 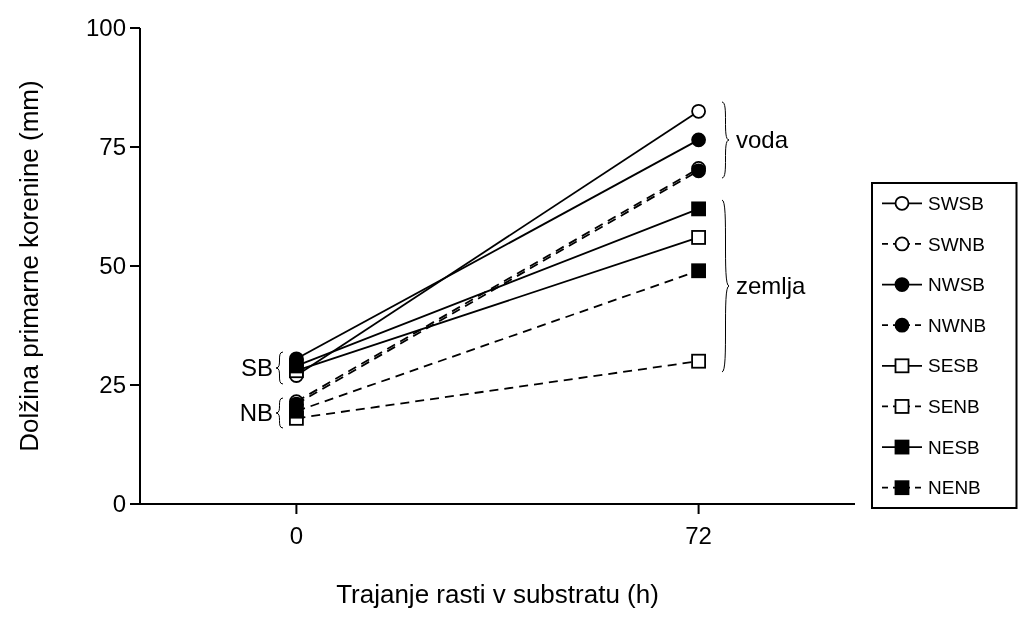 What do you see at coordinates (956, 244) in the screenshot?
I see `legend-label: SWNB` at bounding box center [956, 244].